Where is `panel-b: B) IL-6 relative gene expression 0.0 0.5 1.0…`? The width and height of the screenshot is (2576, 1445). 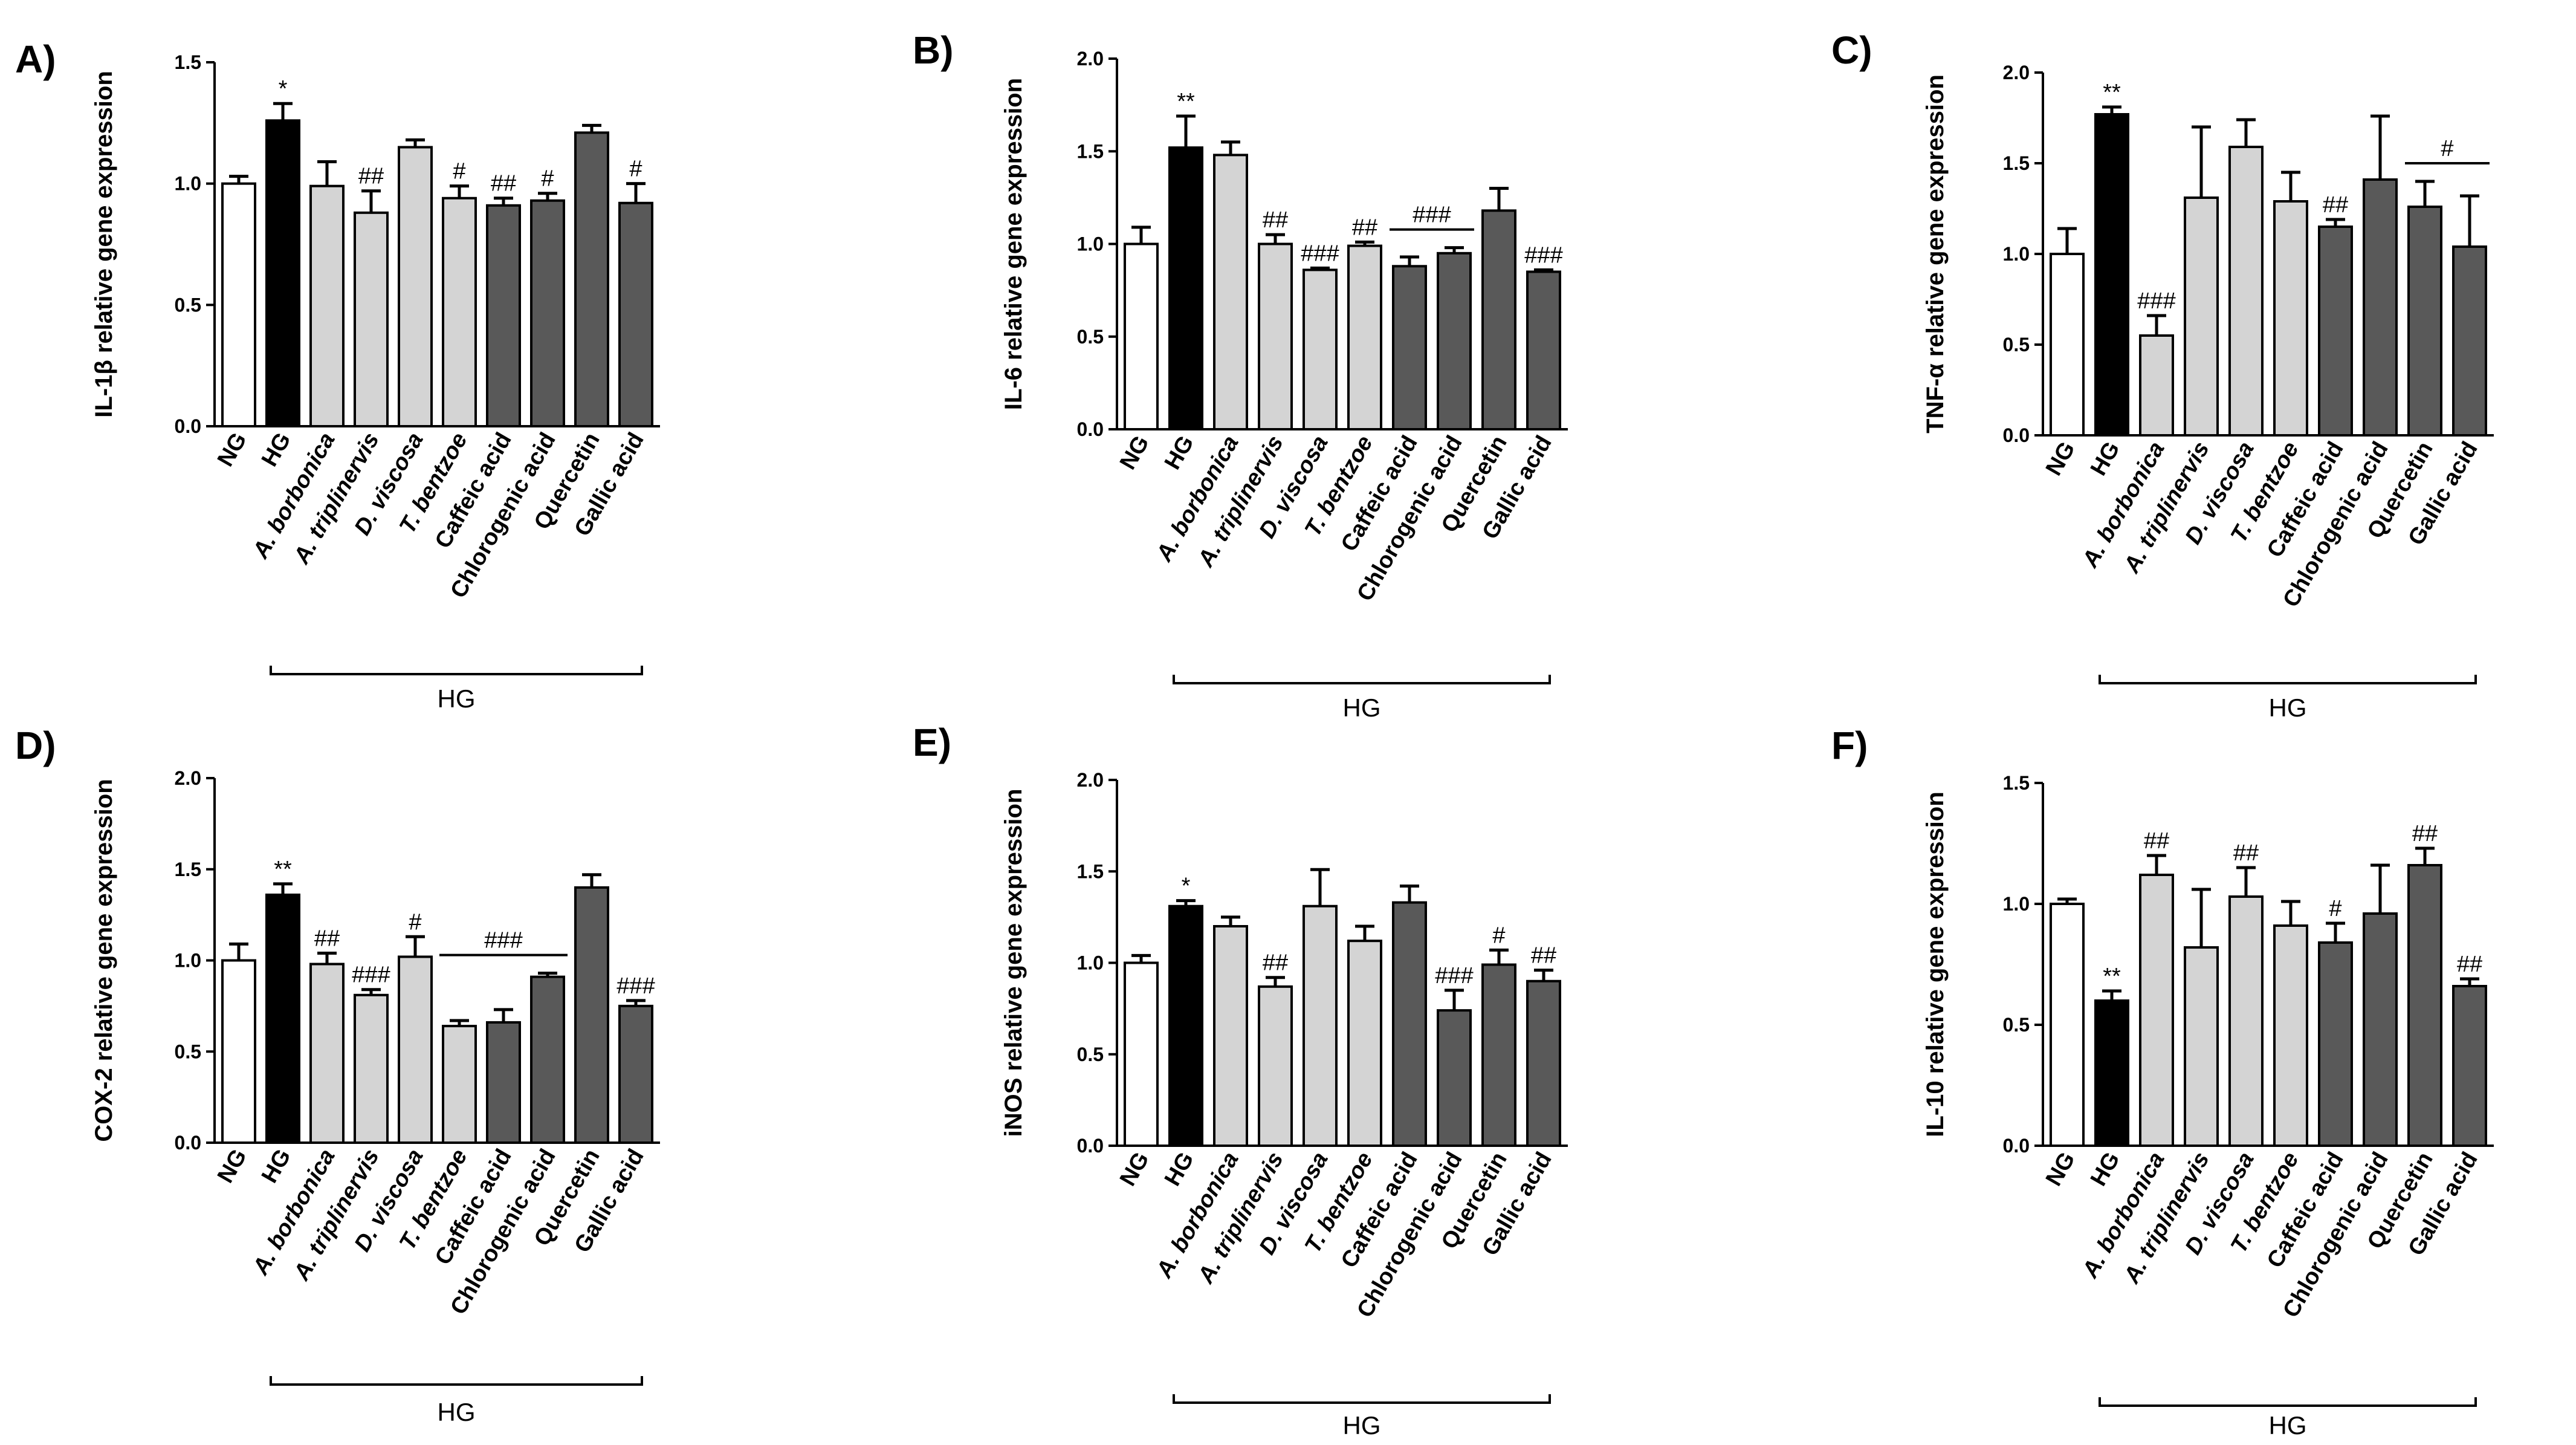 panel-b: B) IL-6 relative gene expression 0.0 0.5 1.0… is located at coordinates (1240, 375).